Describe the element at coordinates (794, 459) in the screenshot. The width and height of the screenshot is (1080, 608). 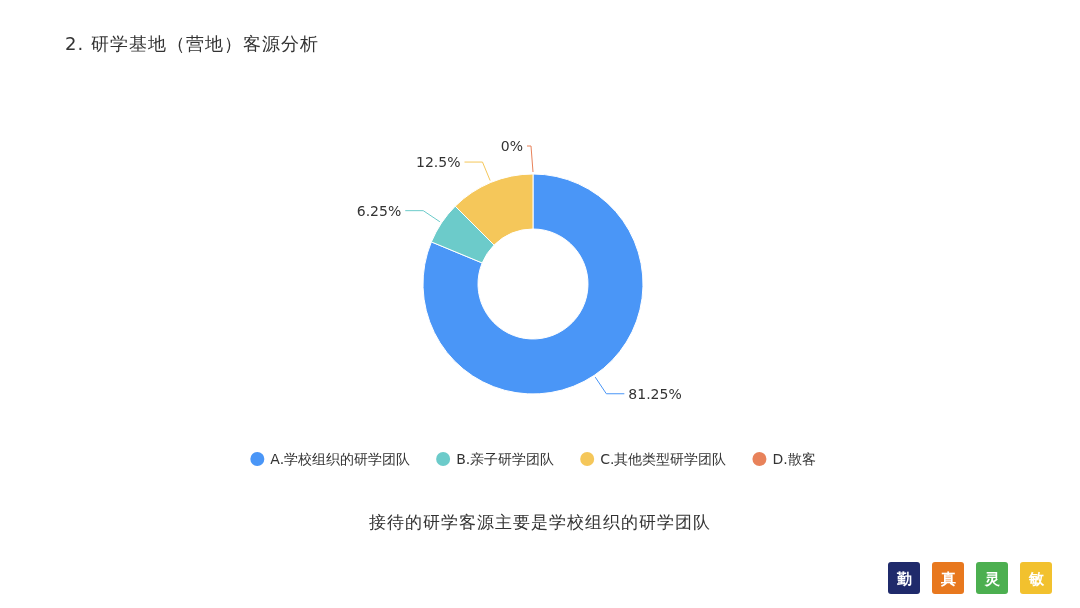
I see `legend-label: D.散客` at that location.